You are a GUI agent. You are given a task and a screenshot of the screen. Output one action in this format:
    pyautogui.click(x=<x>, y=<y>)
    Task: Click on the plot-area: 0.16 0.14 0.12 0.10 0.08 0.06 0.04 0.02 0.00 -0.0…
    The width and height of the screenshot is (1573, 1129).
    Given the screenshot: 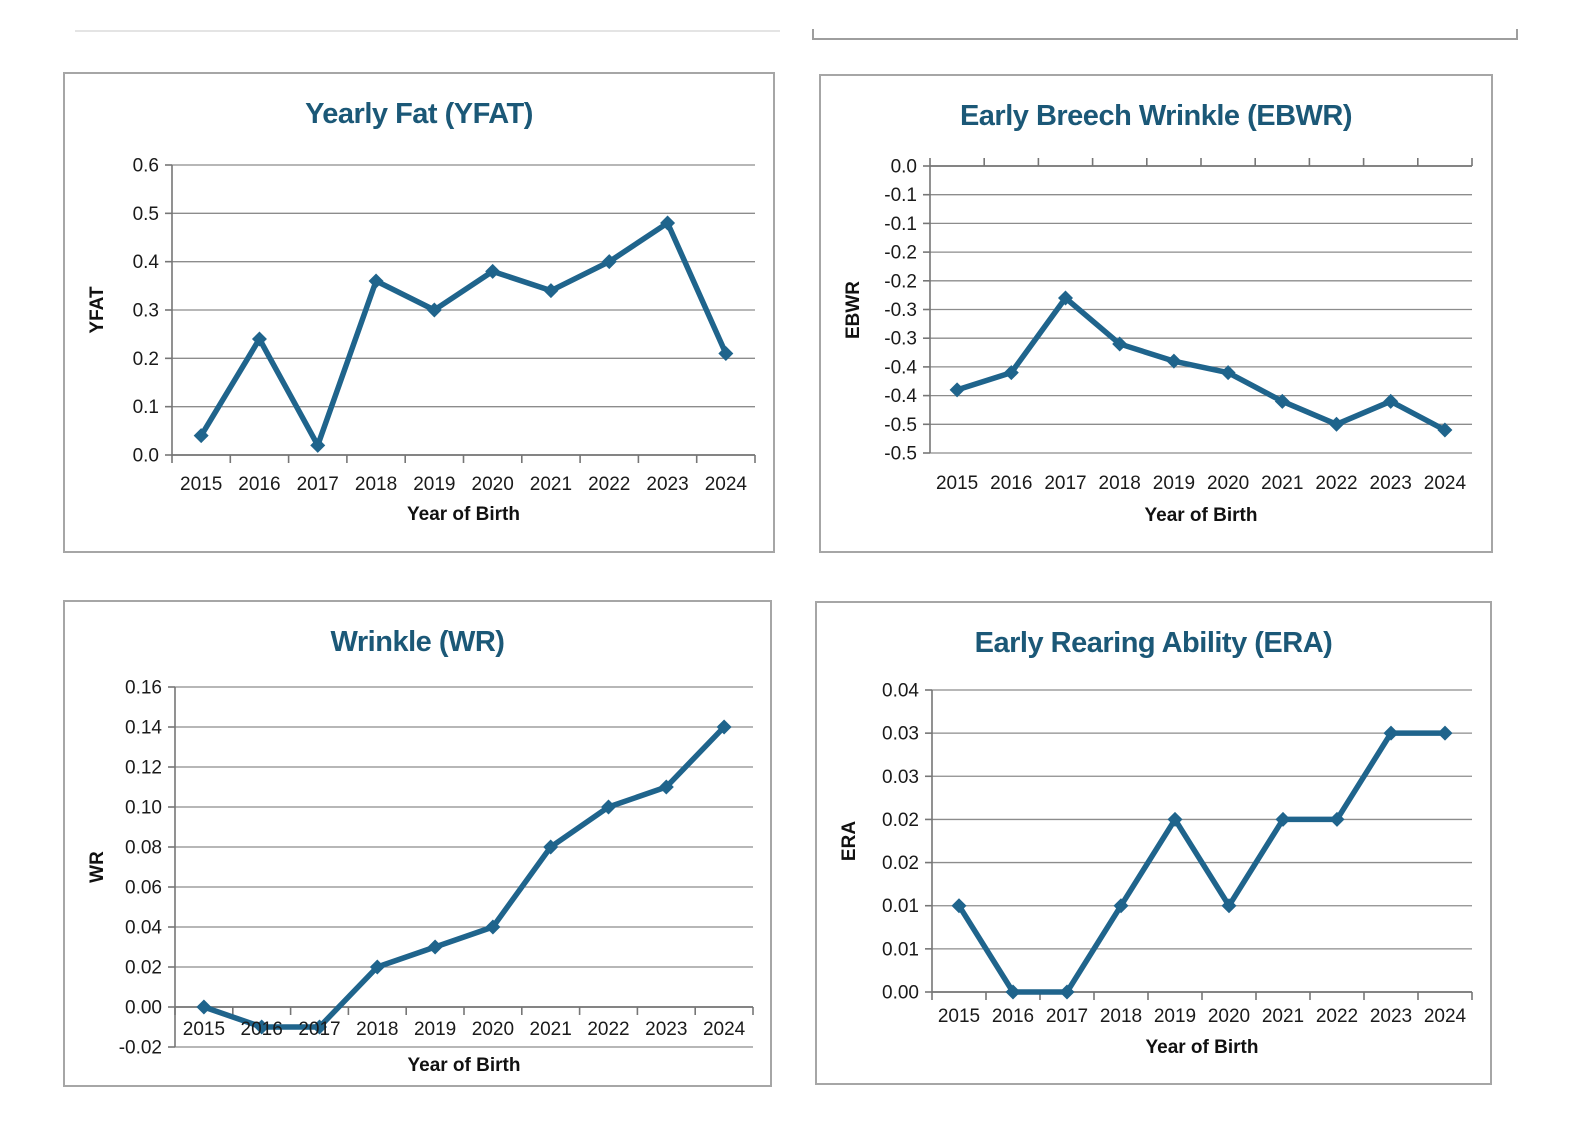 What is the action you would take?
    pyautogui.click(x=436, y=868)
    